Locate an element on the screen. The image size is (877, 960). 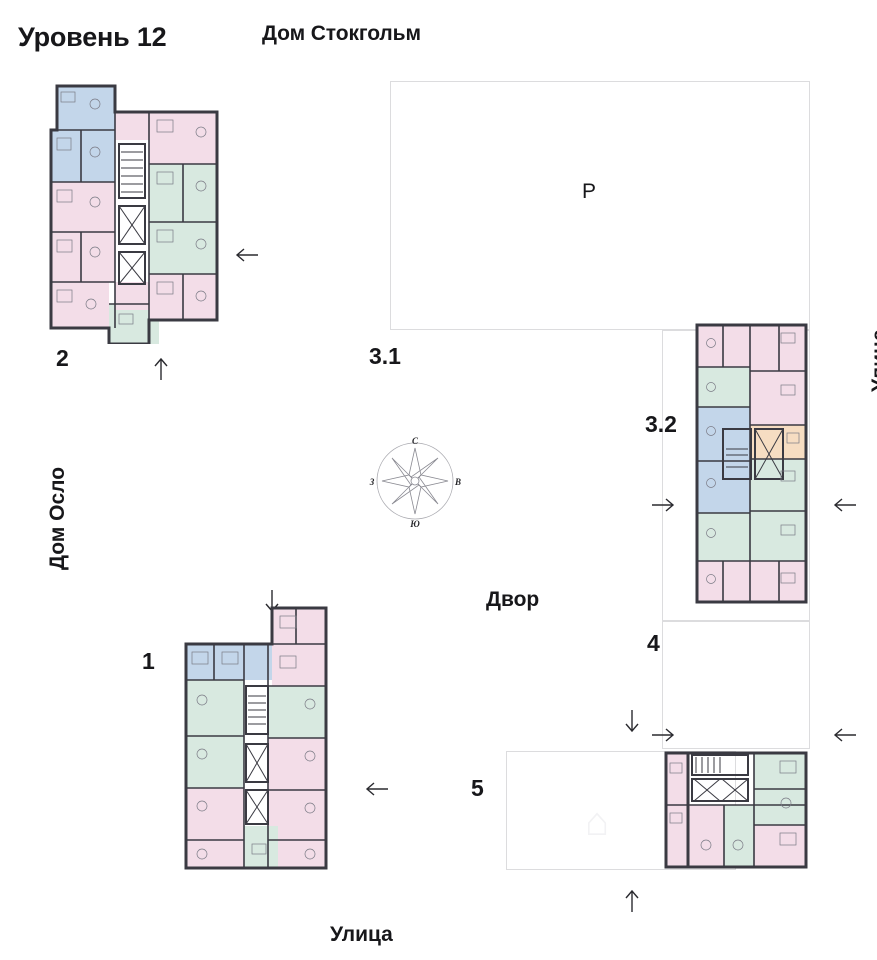
edge-label-street-bottom: Улица is located at coordinates (361, 934).